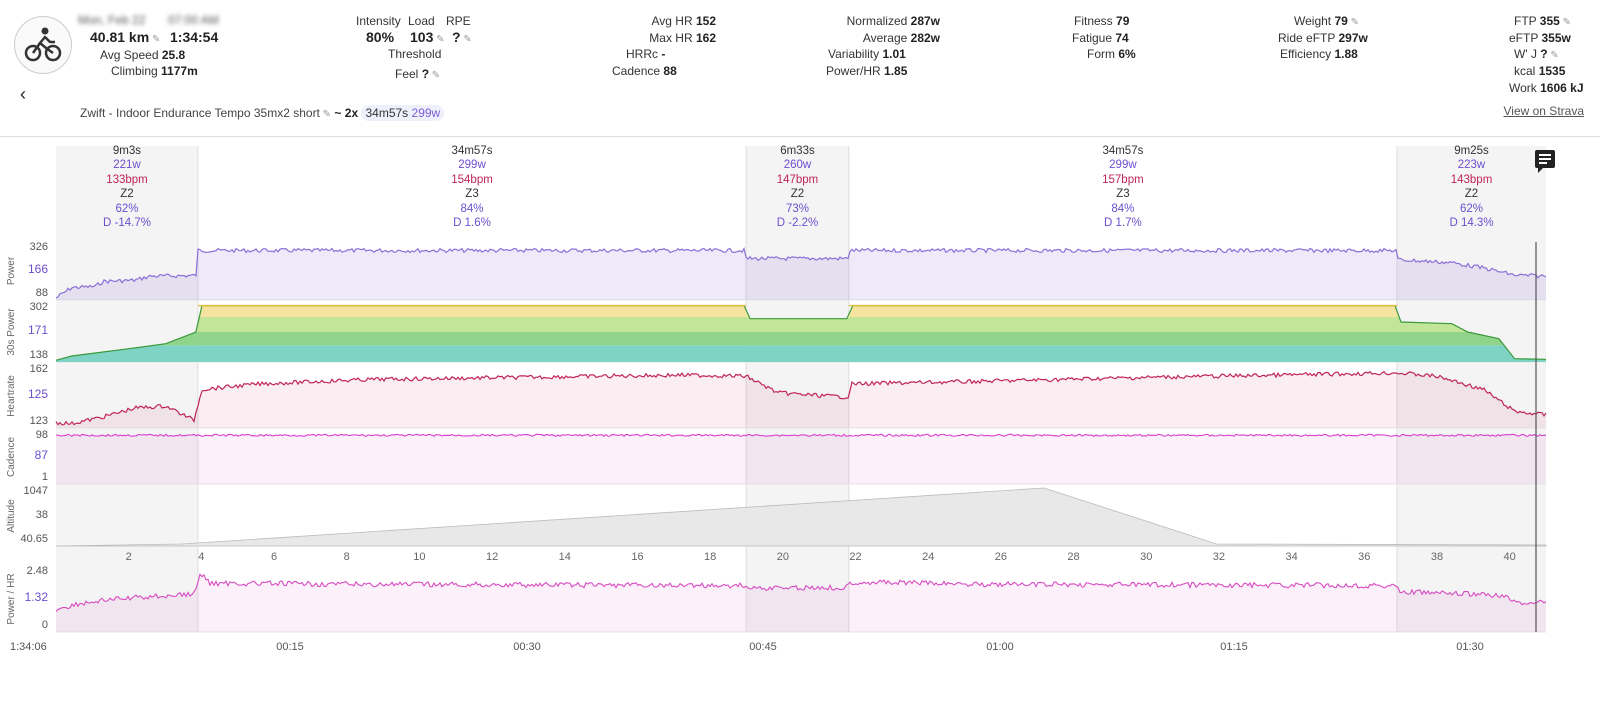 Image resolution: width=1600 pixels, height=706 pixels. I want to click on eftp: eFTP 355w, so click(1540, 38).